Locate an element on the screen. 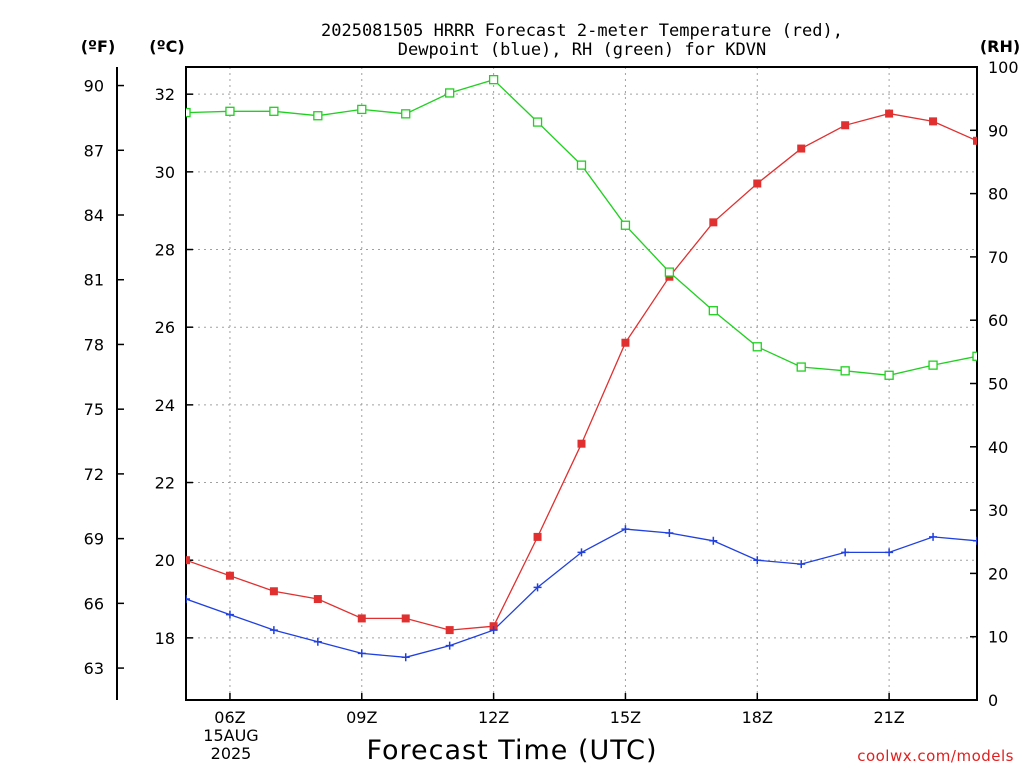  rh-tick-label: 60 is located at coordinates (998, 320).